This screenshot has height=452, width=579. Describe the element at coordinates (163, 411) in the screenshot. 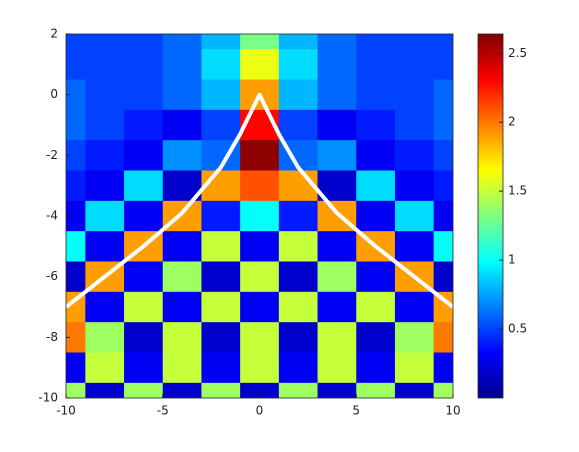

I see `x-tick-label: -5` at that location.